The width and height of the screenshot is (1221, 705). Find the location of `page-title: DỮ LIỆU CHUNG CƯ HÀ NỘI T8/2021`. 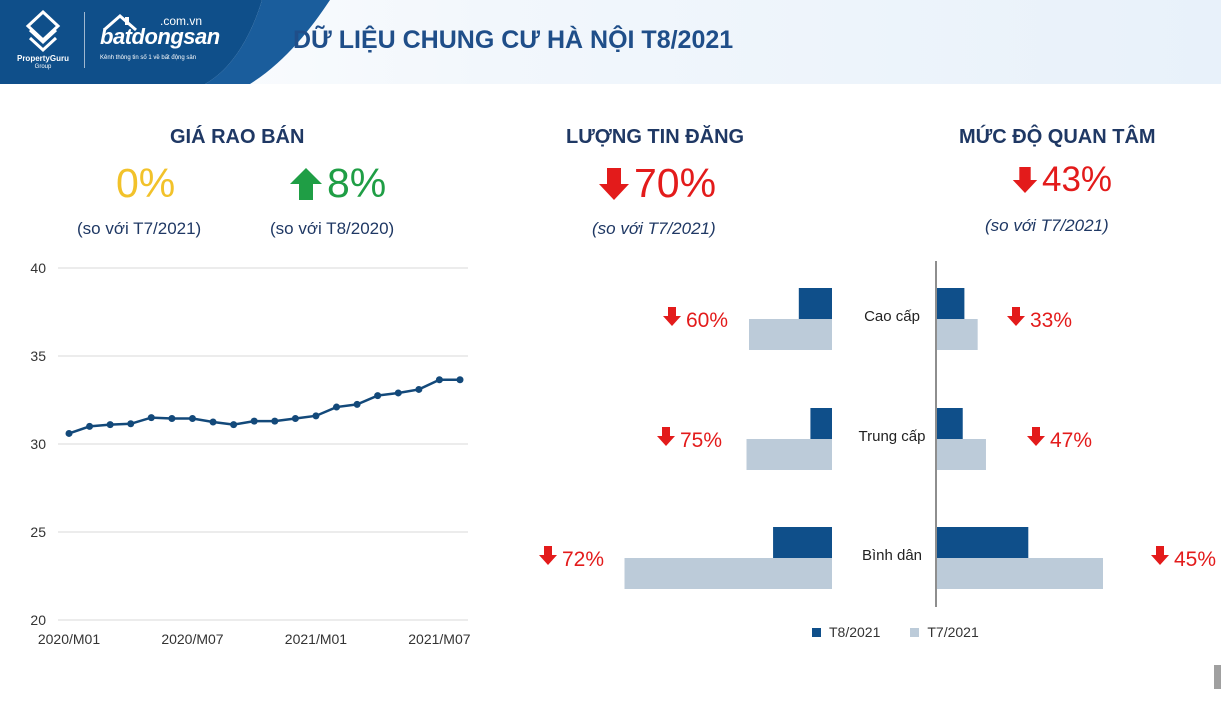

page-title: DỮ LIỆU CHUNG CƯ HÀ NỘI T8/2021 is located at coordinates (513, 40).